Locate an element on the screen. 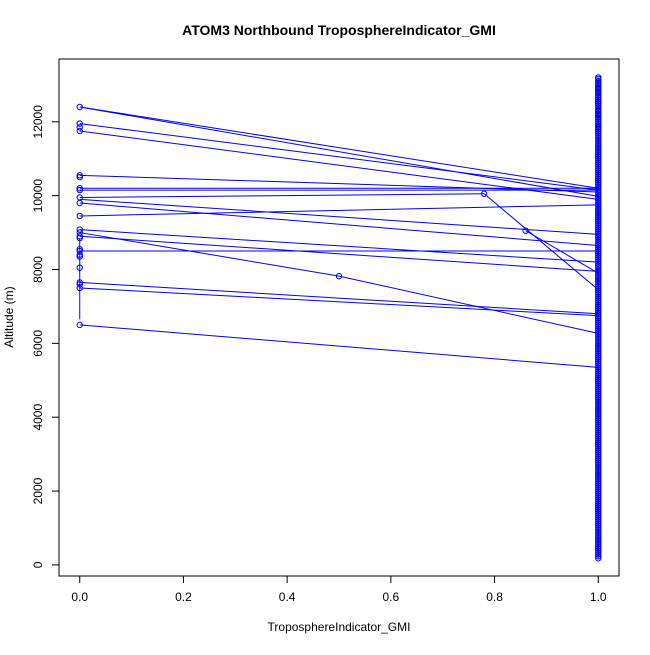 The width and height of the screenshot is (650, 655). x-tick-label: 0.8 is located at coordinates (494, 597).